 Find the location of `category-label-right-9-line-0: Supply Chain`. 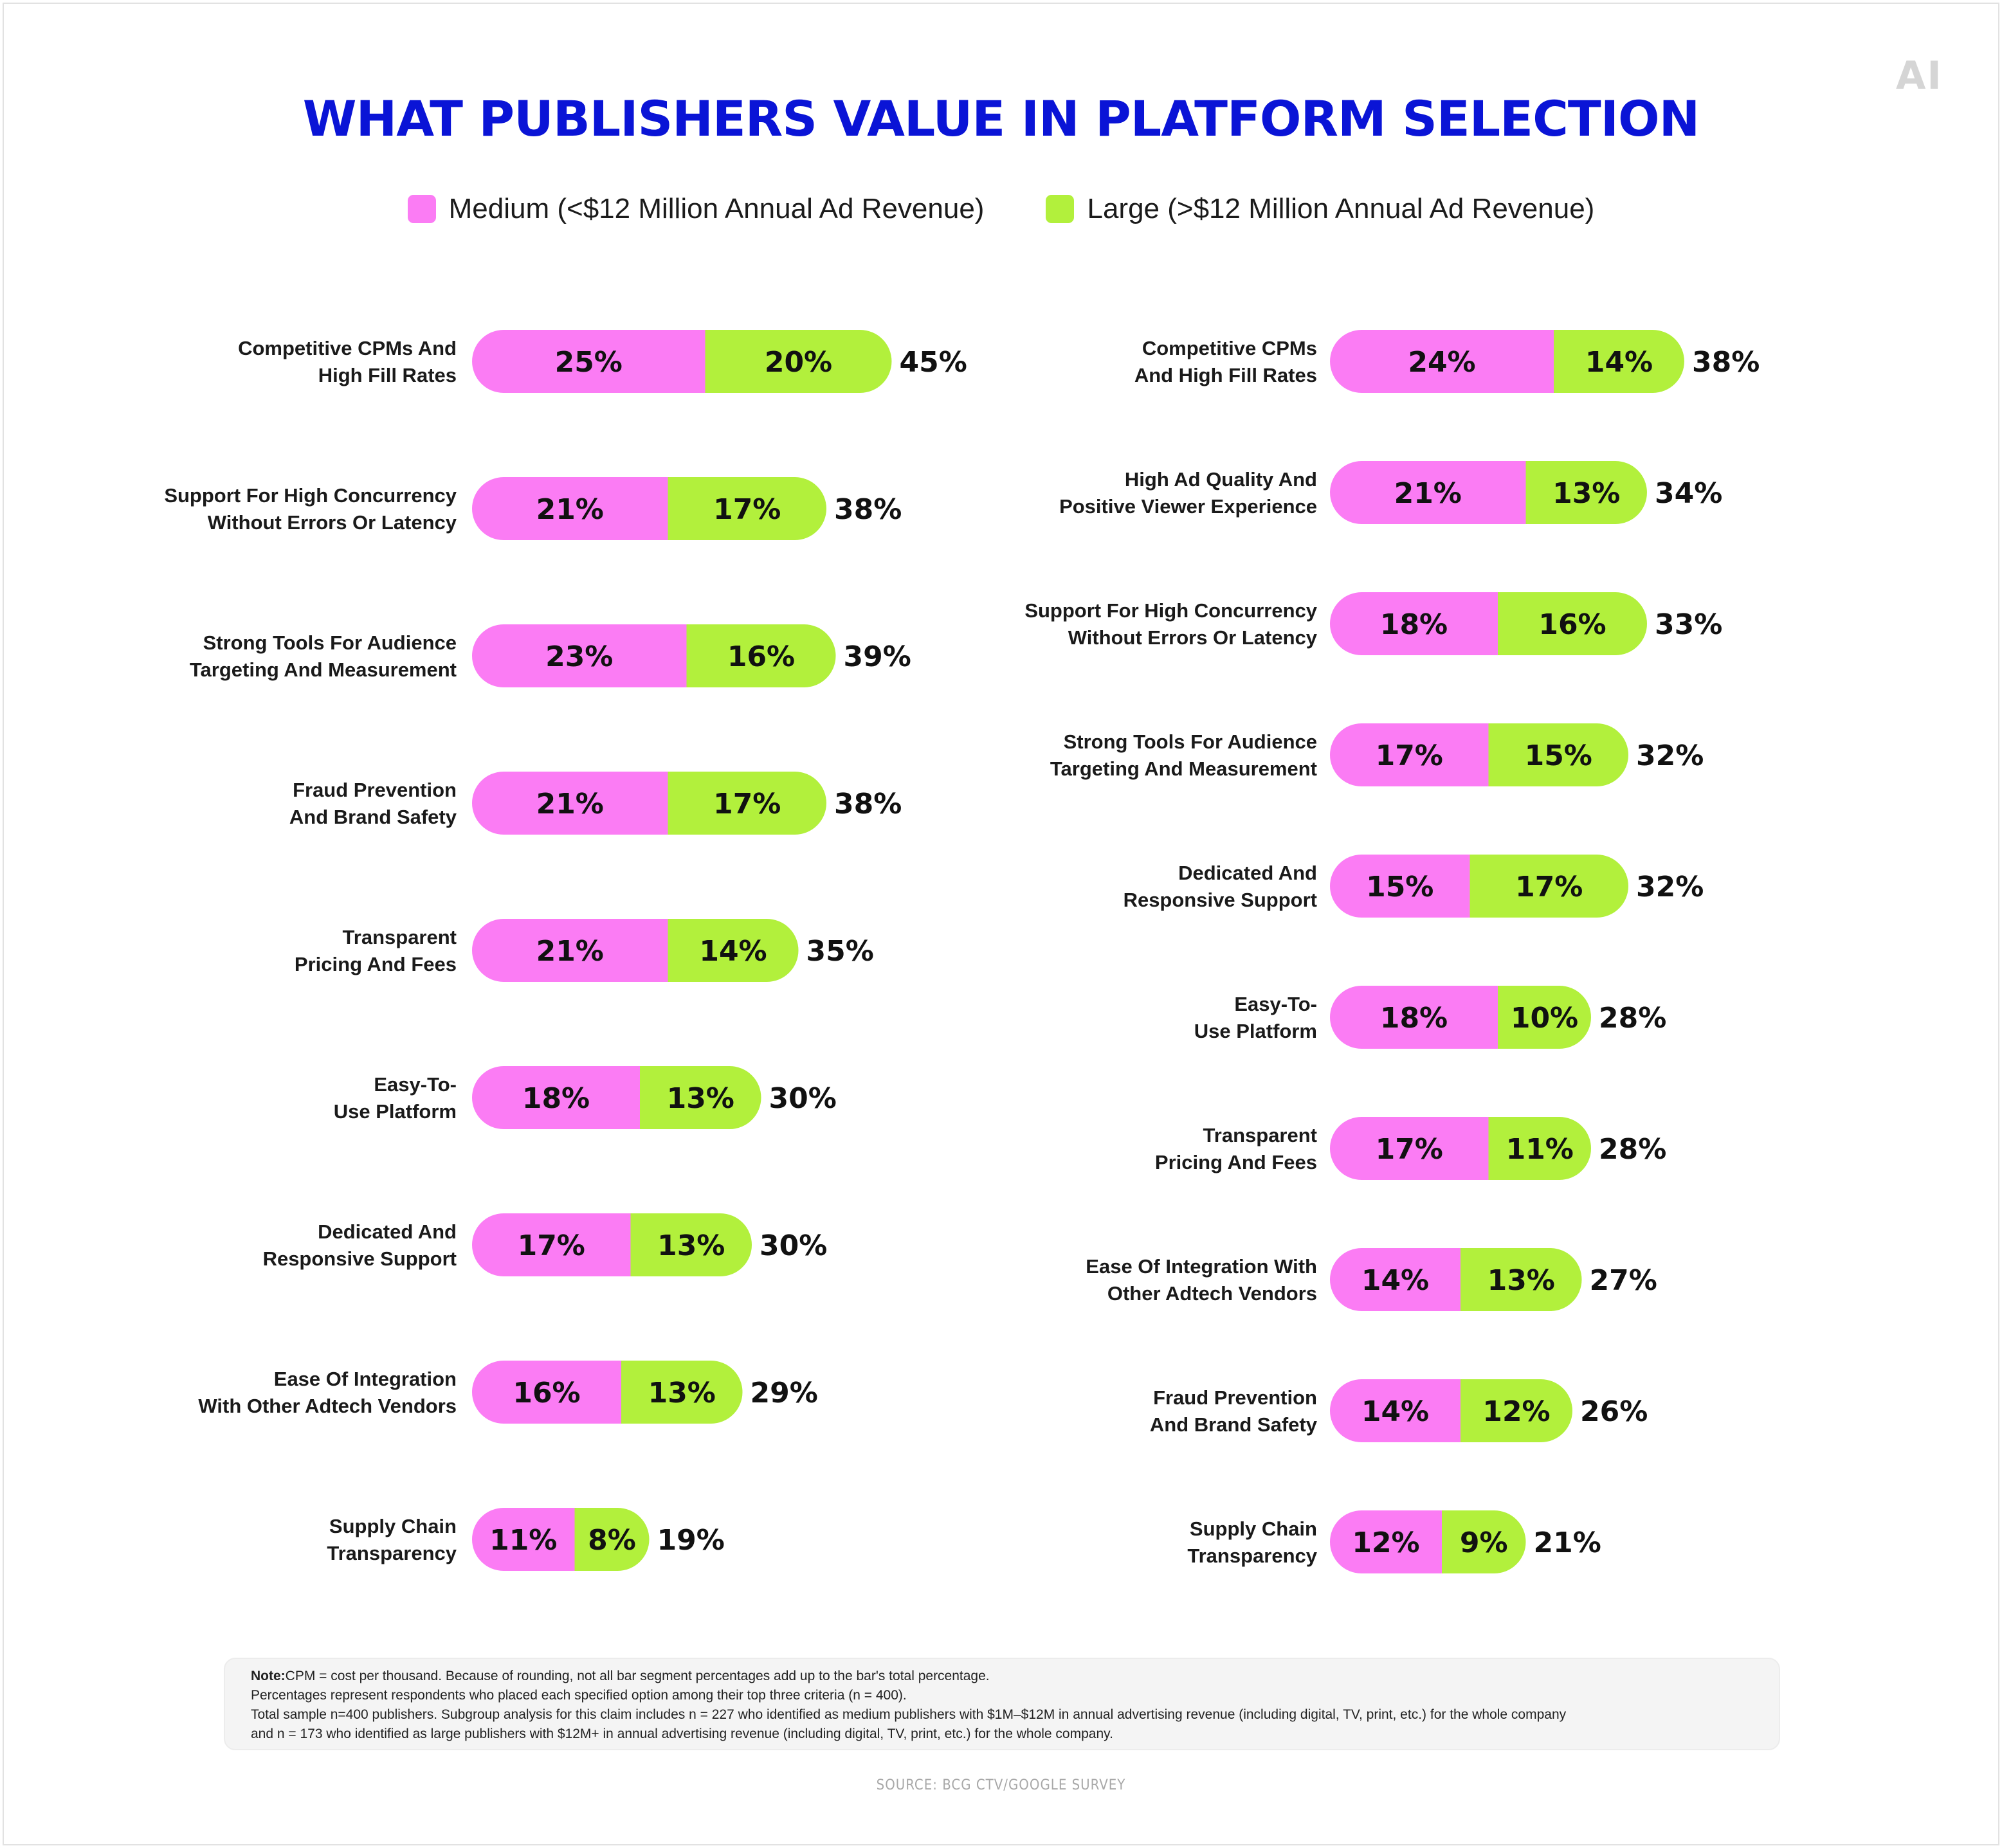

category-label-right-9-line-0: Supply Chain is located at coordinates (1253, 1528).